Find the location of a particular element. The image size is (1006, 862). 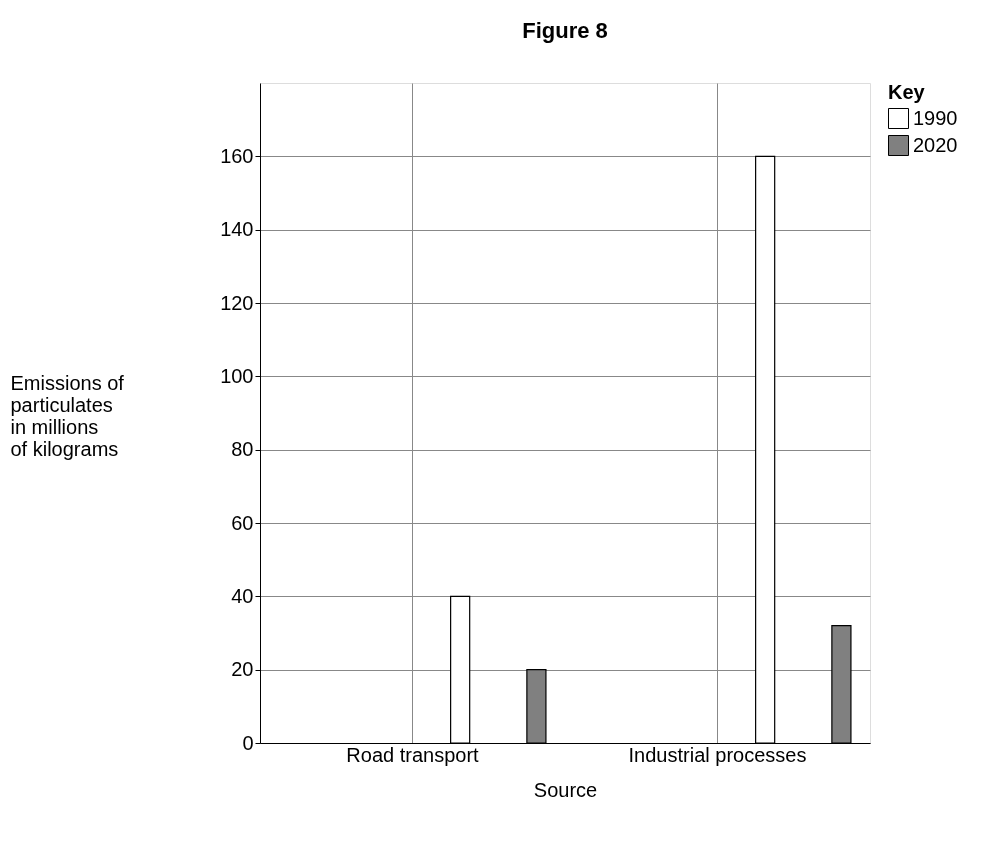

y-tick-label: 20 is located at coordinates (242, 669).